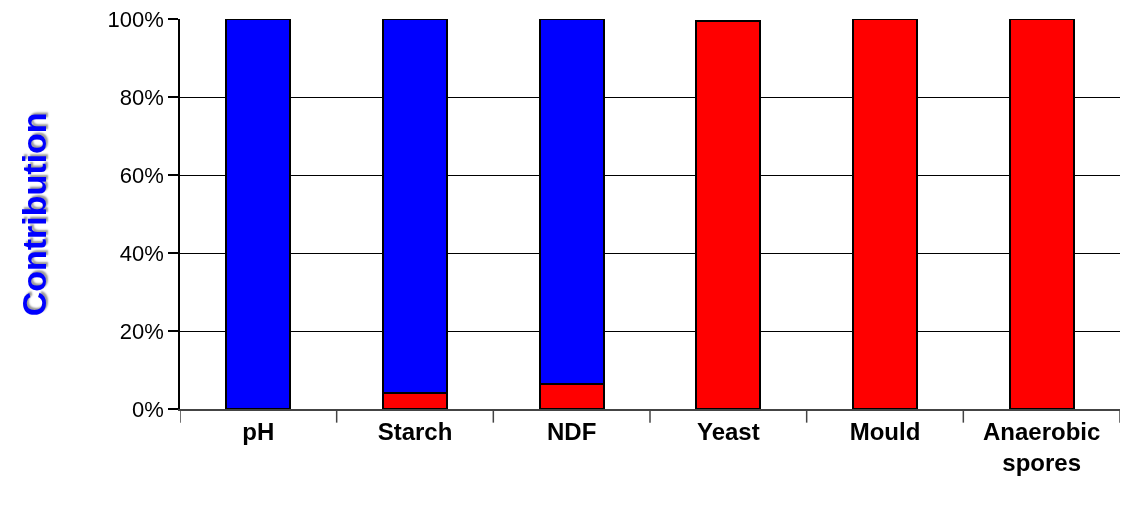 This screenshot has height=505, width=1130. I want to click on x-tick-label: Starch, so click(415, 431).